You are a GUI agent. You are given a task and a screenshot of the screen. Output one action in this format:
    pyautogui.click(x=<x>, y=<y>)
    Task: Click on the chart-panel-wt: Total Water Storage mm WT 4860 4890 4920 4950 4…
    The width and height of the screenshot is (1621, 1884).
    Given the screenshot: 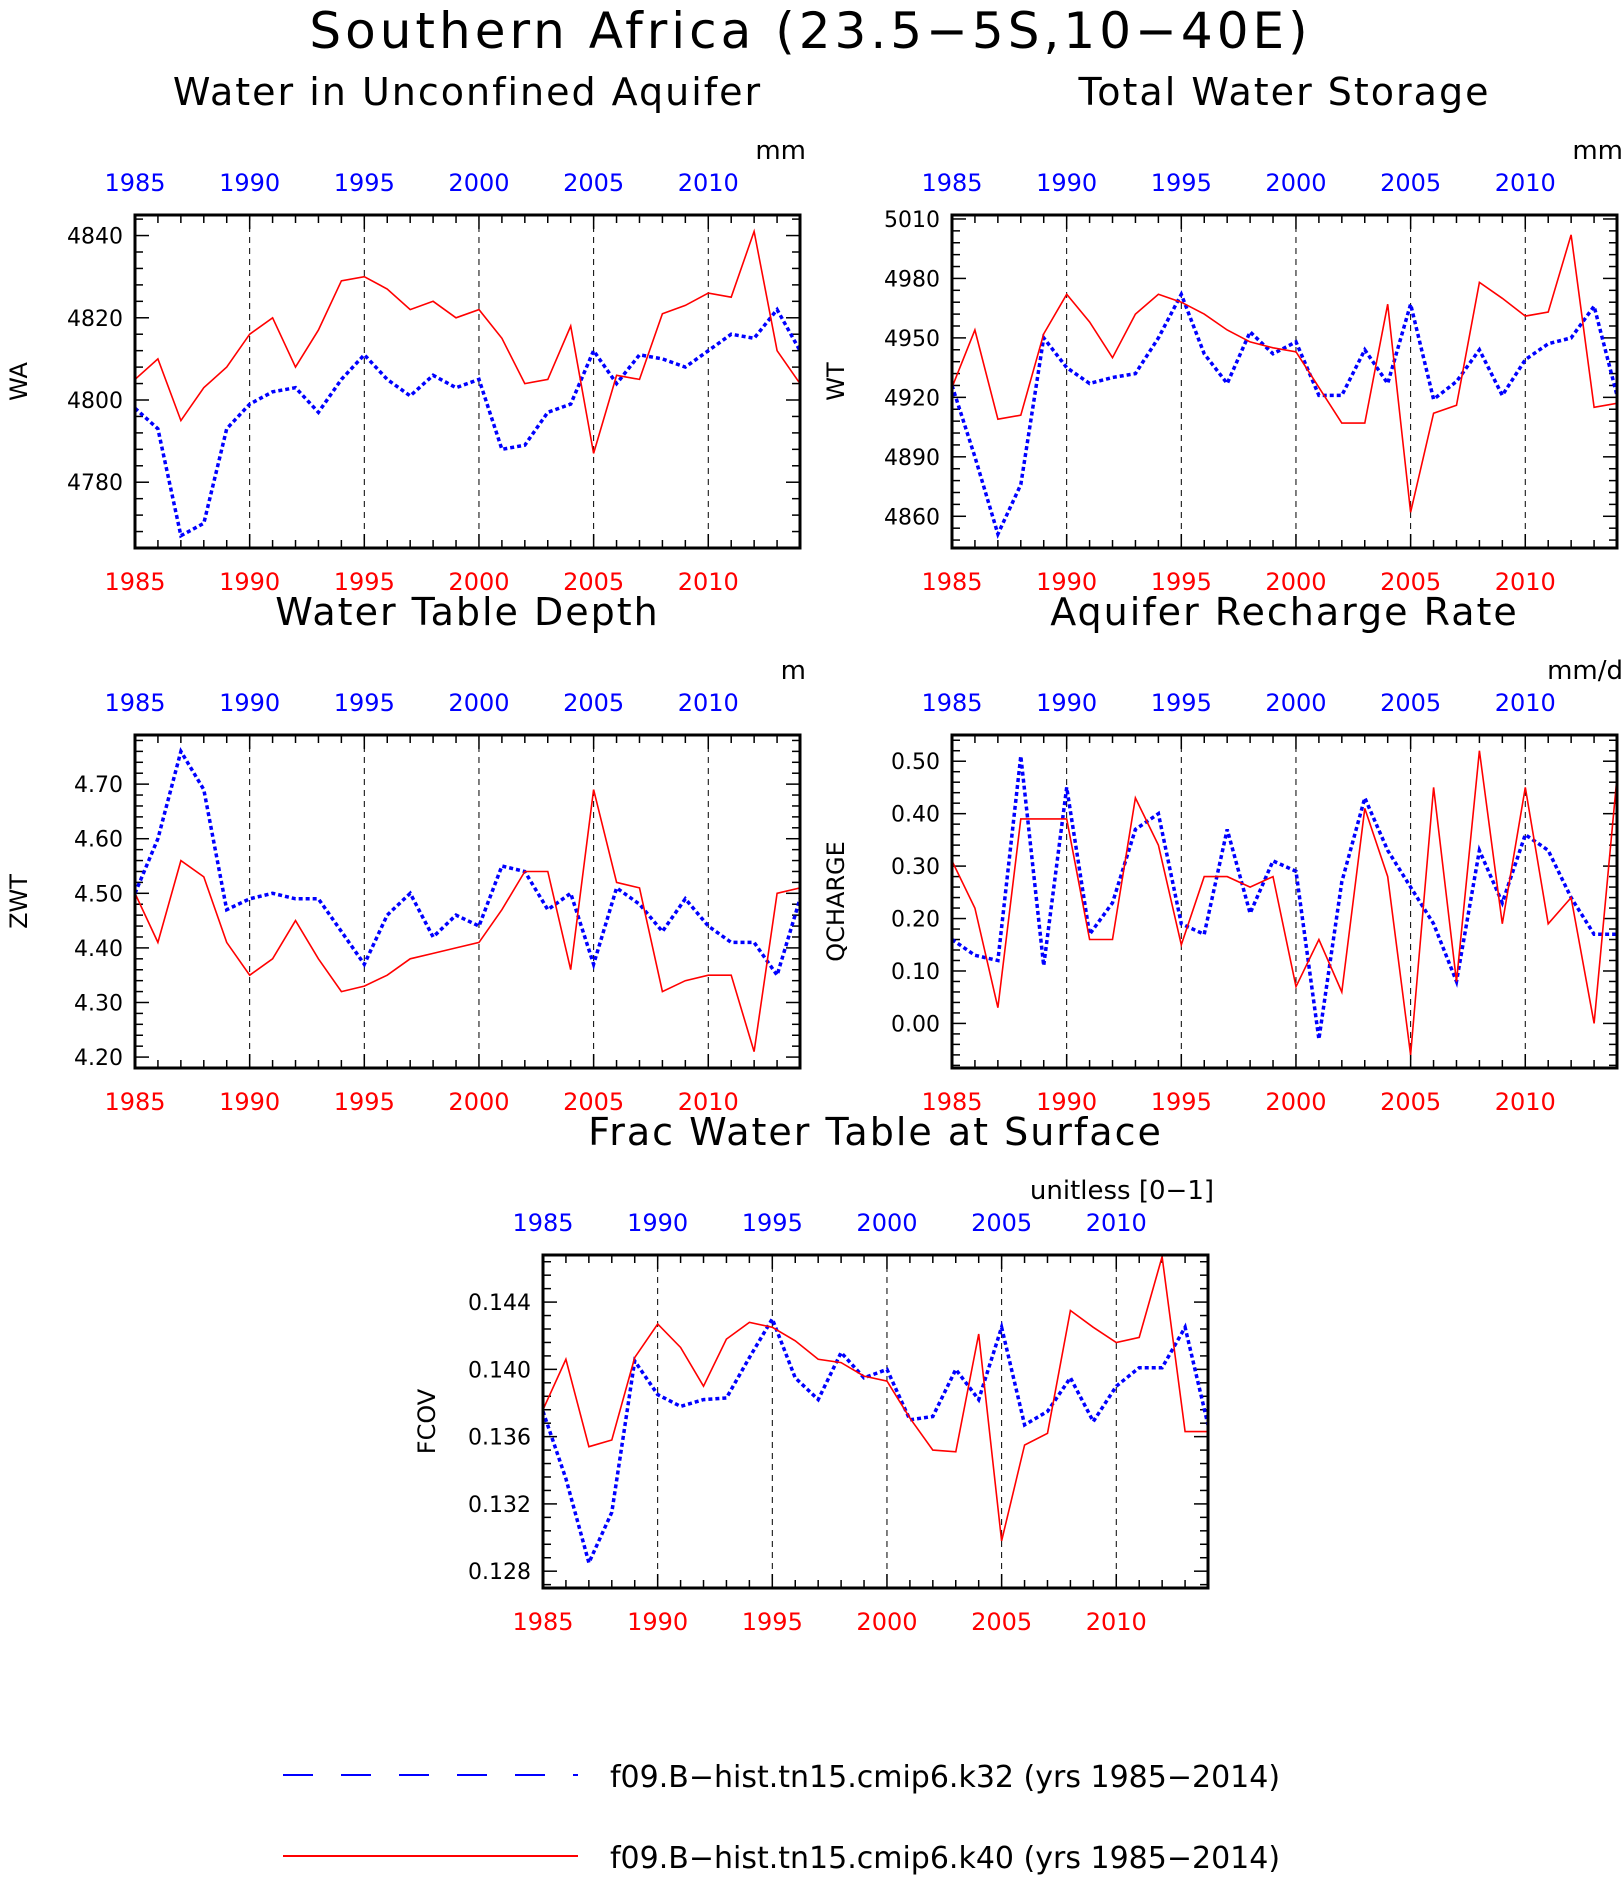 What is the action you would take?
    pyautogui.click(x=1221, y=333)
    